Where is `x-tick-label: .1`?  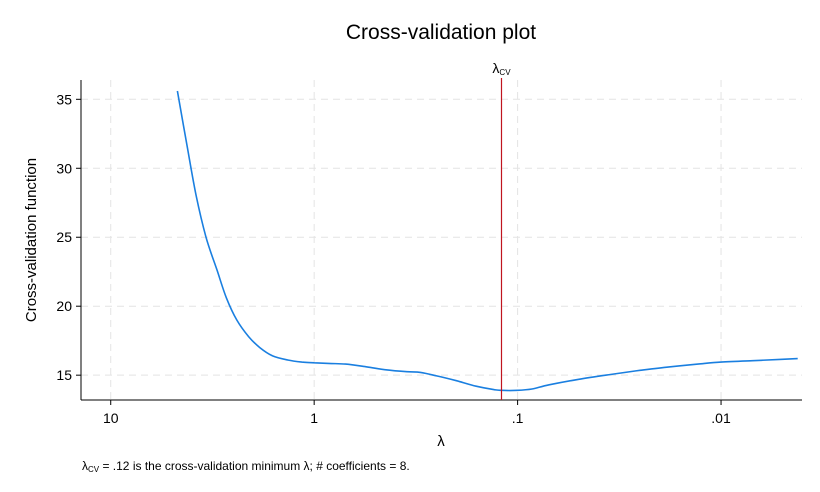
x-tick-label: .1 is located at coordinates (518, 418).